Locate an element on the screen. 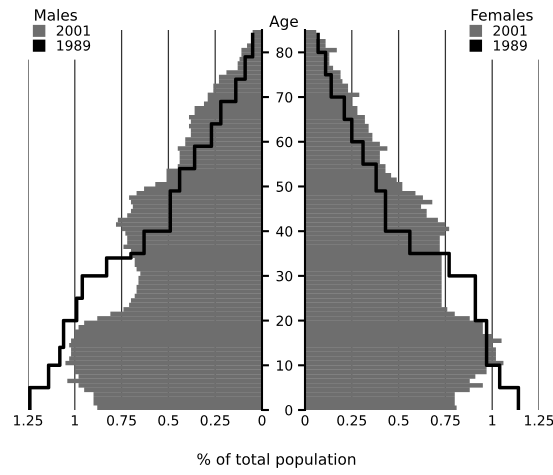 Image resolution: width=553 pixels, height=475 pixels. y-tick-label: 80 is located at coordinates (284, 52).